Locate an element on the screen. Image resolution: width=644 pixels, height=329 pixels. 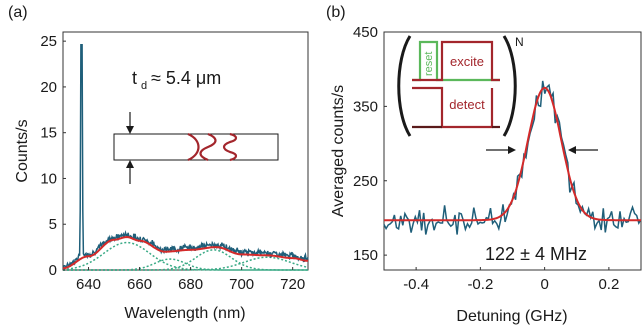
fwhm-label-background is located at coordinates (536, 253).